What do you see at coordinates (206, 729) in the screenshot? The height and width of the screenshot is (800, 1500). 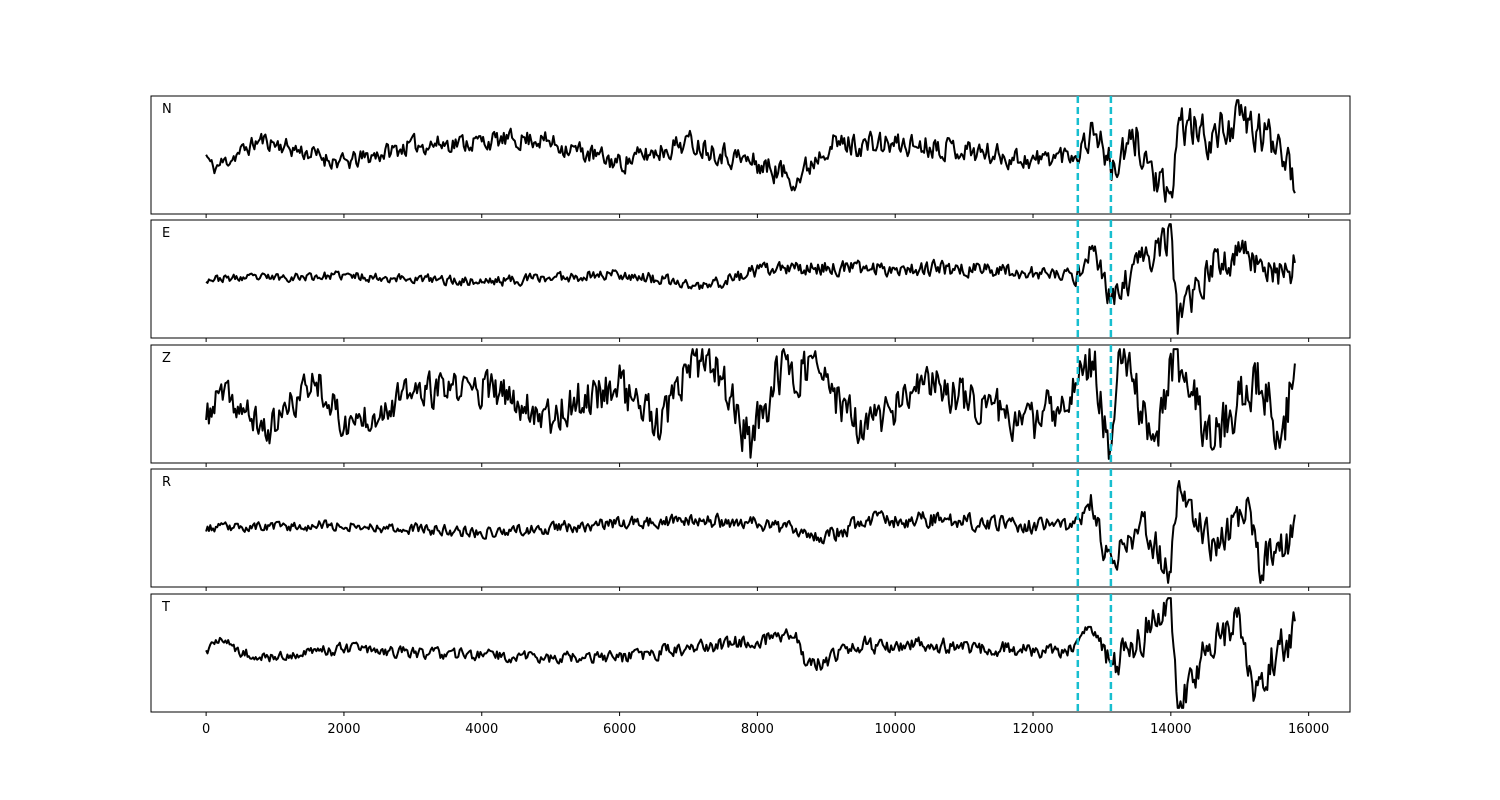 I see `x-tick-label: 0` at bounding box center [206, 729].